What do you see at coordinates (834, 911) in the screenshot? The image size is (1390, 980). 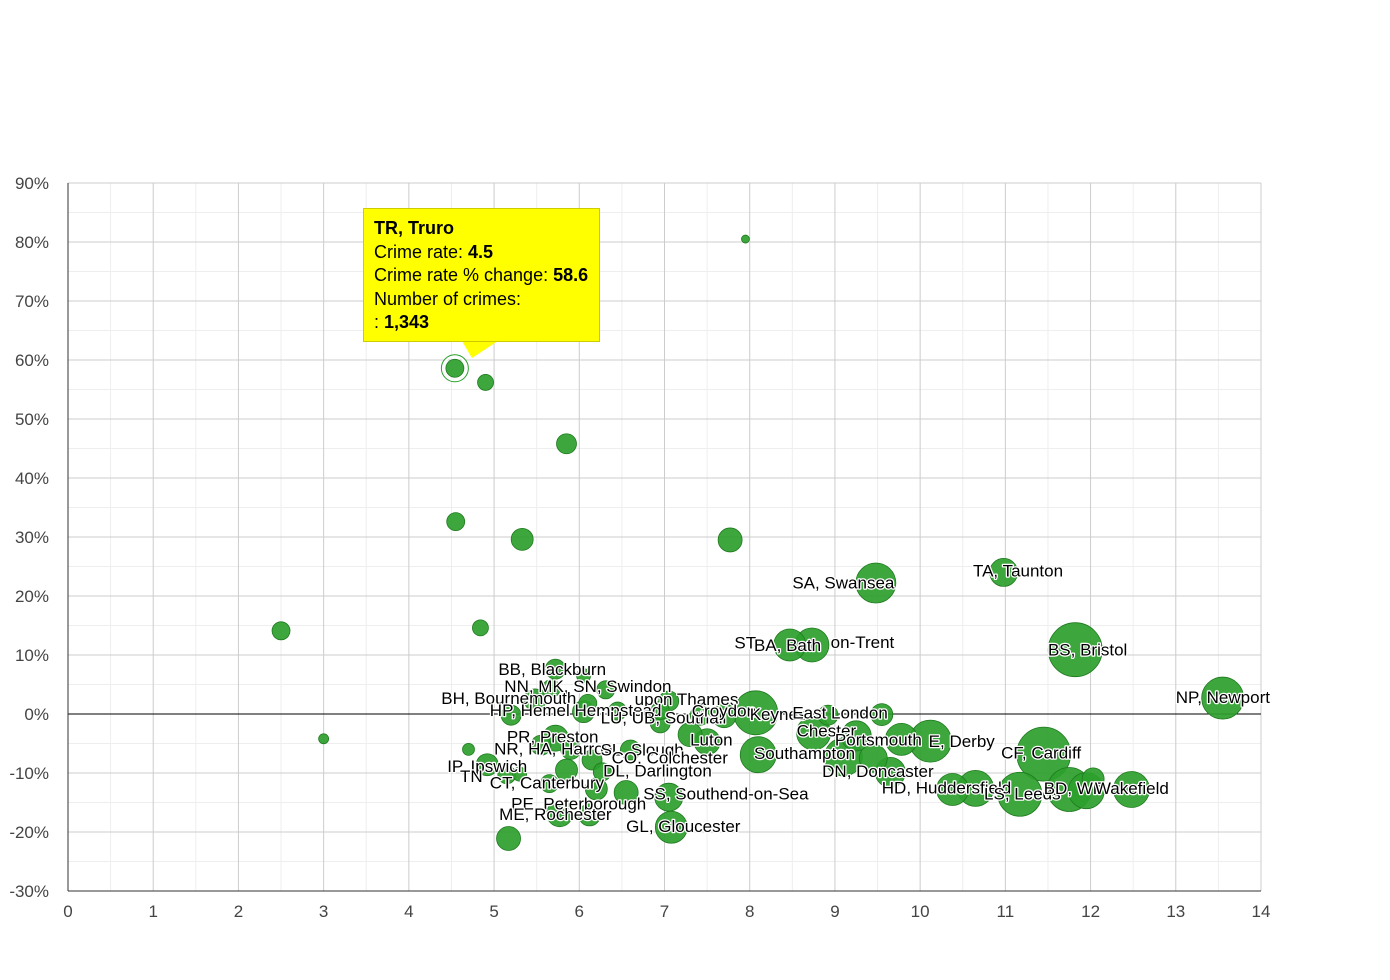 I see `x-tick-label: 9` at bounding box center [834, 911].